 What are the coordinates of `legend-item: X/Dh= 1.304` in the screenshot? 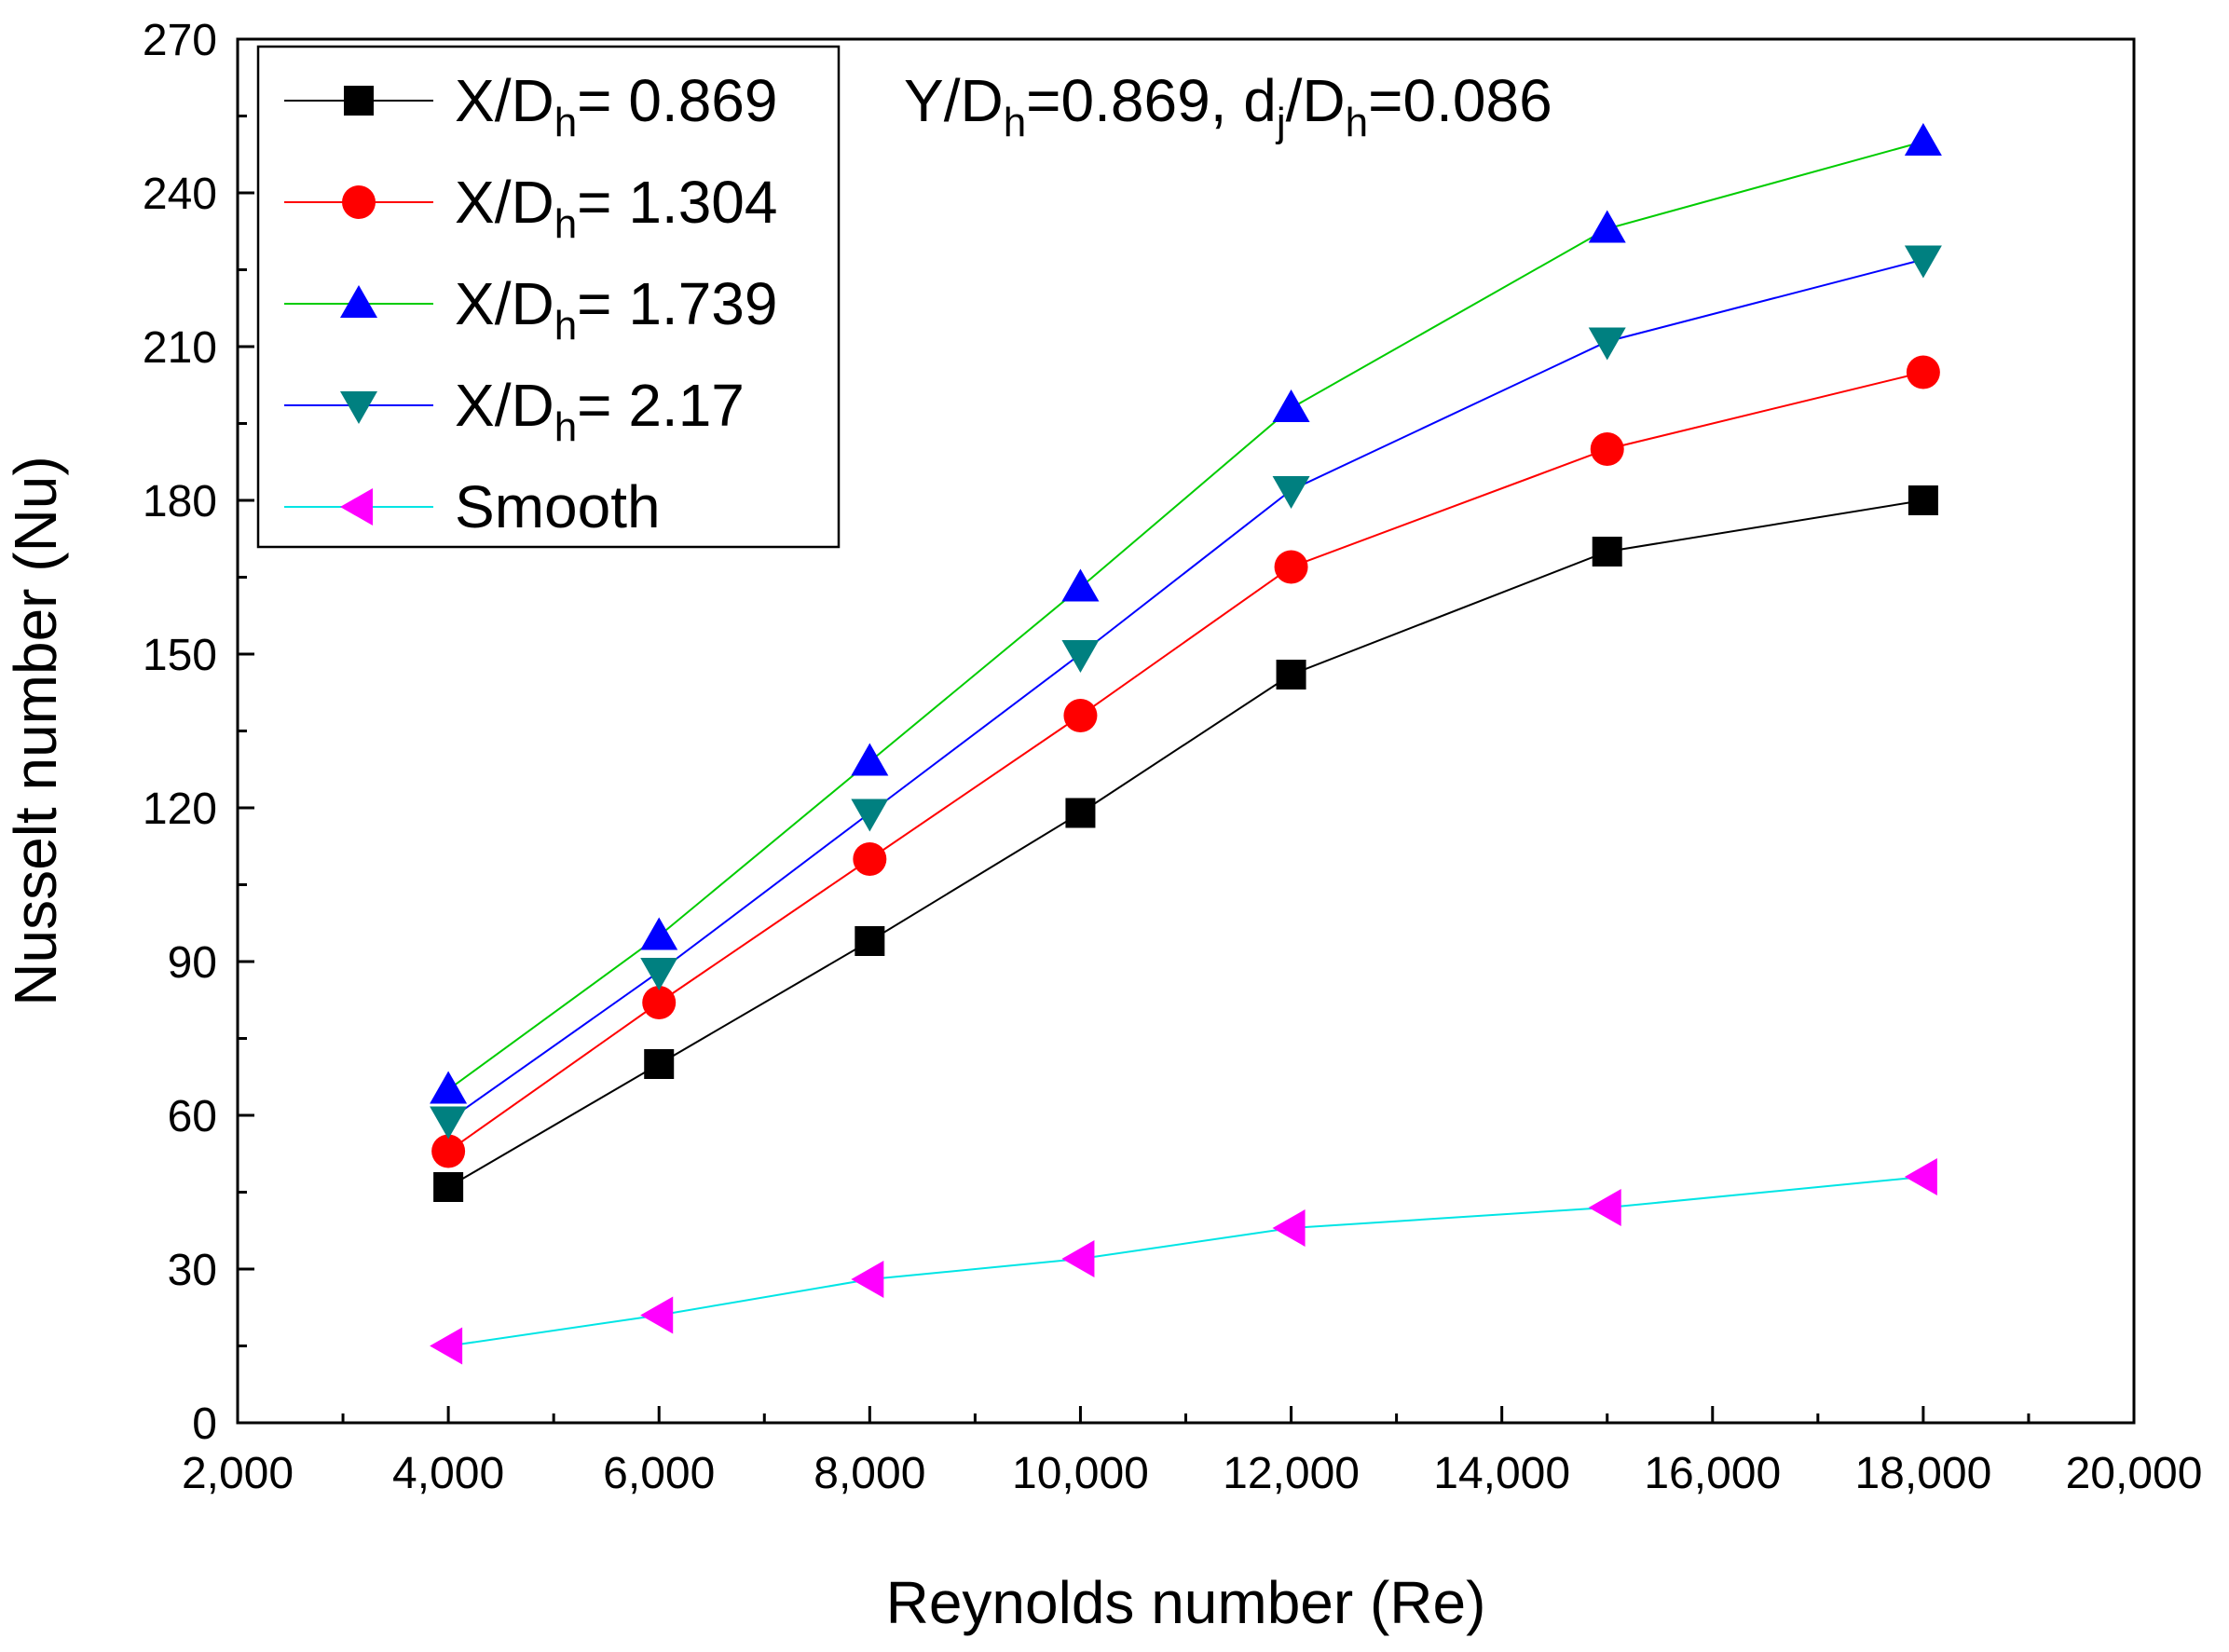 It's located at (530, 208).